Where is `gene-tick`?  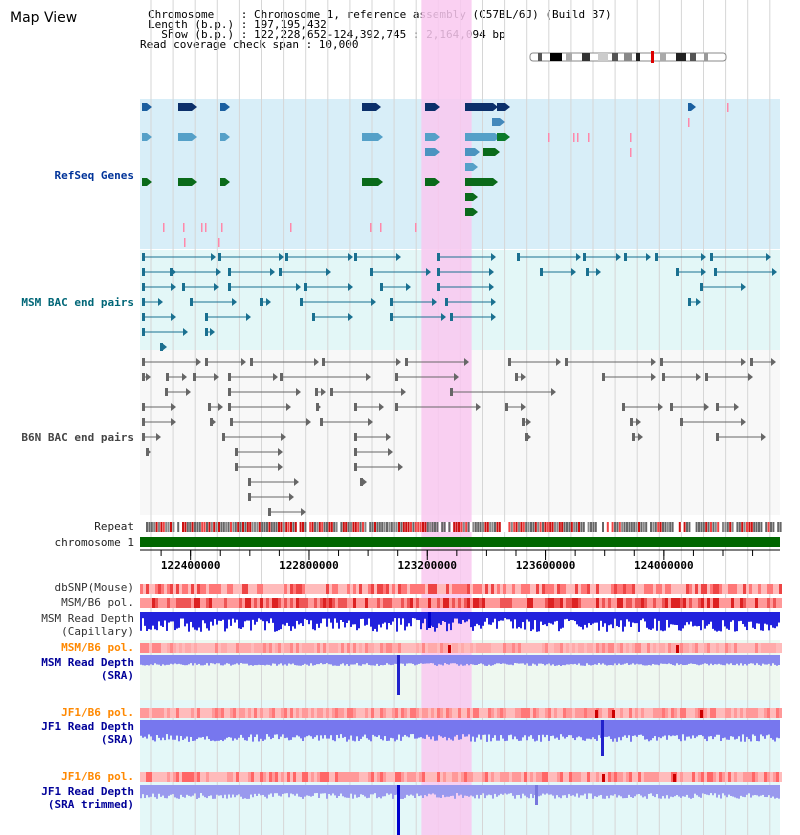 gene-tick is located at coordinates (574, 137).